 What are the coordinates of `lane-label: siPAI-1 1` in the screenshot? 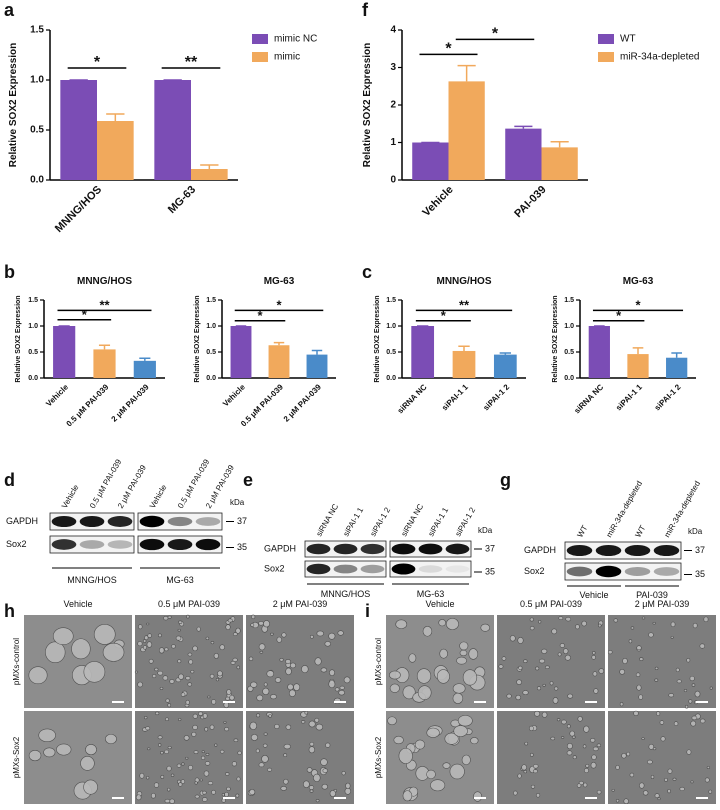 It's located at (438, 521).